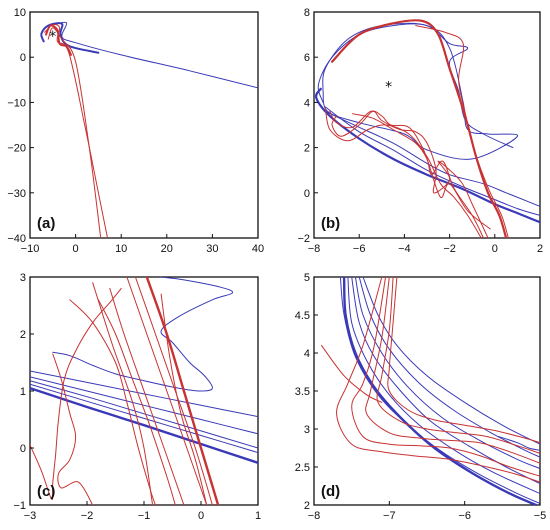  What do you see at coordinates (330, 223) in the screenshot?
I see `panel-b-label: (b)` at bounding box center [330, 223].